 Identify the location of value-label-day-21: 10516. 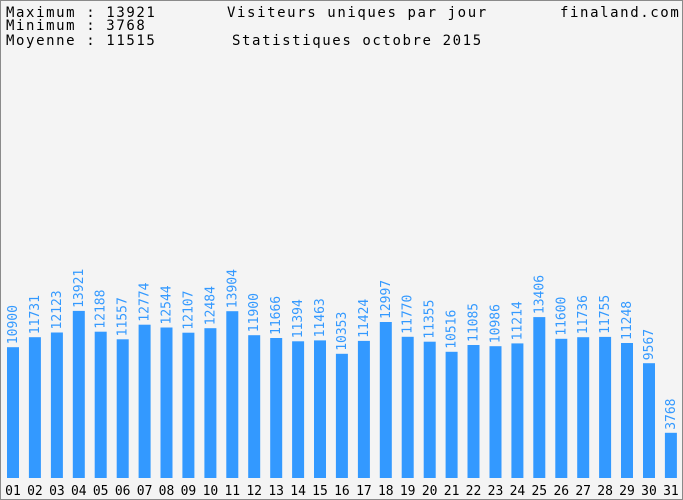
(452, 329).